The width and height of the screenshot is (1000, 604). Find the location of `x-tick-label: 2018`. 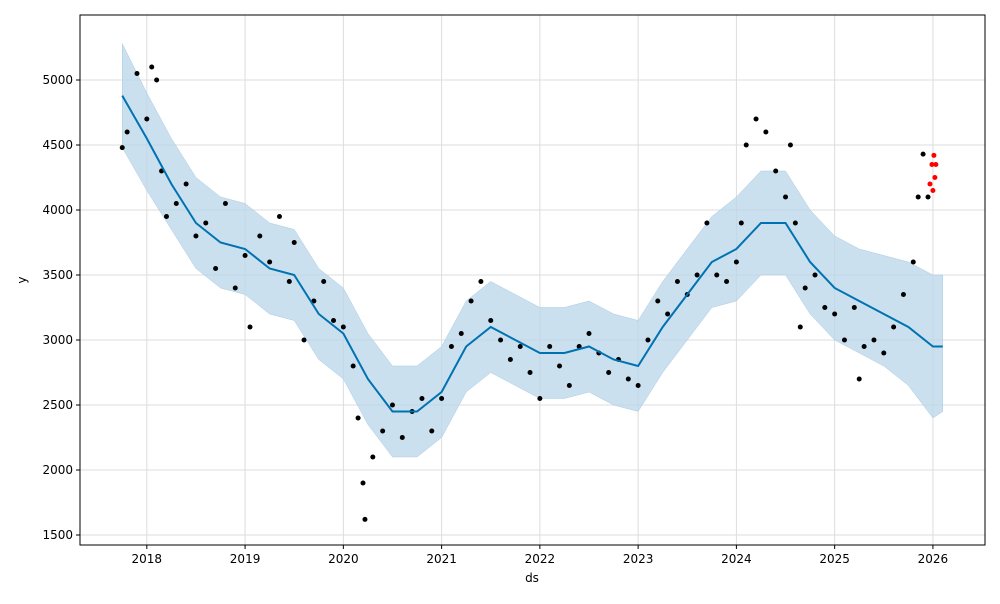

x-tick-label: 2018 is located at coordinates (147, 559).